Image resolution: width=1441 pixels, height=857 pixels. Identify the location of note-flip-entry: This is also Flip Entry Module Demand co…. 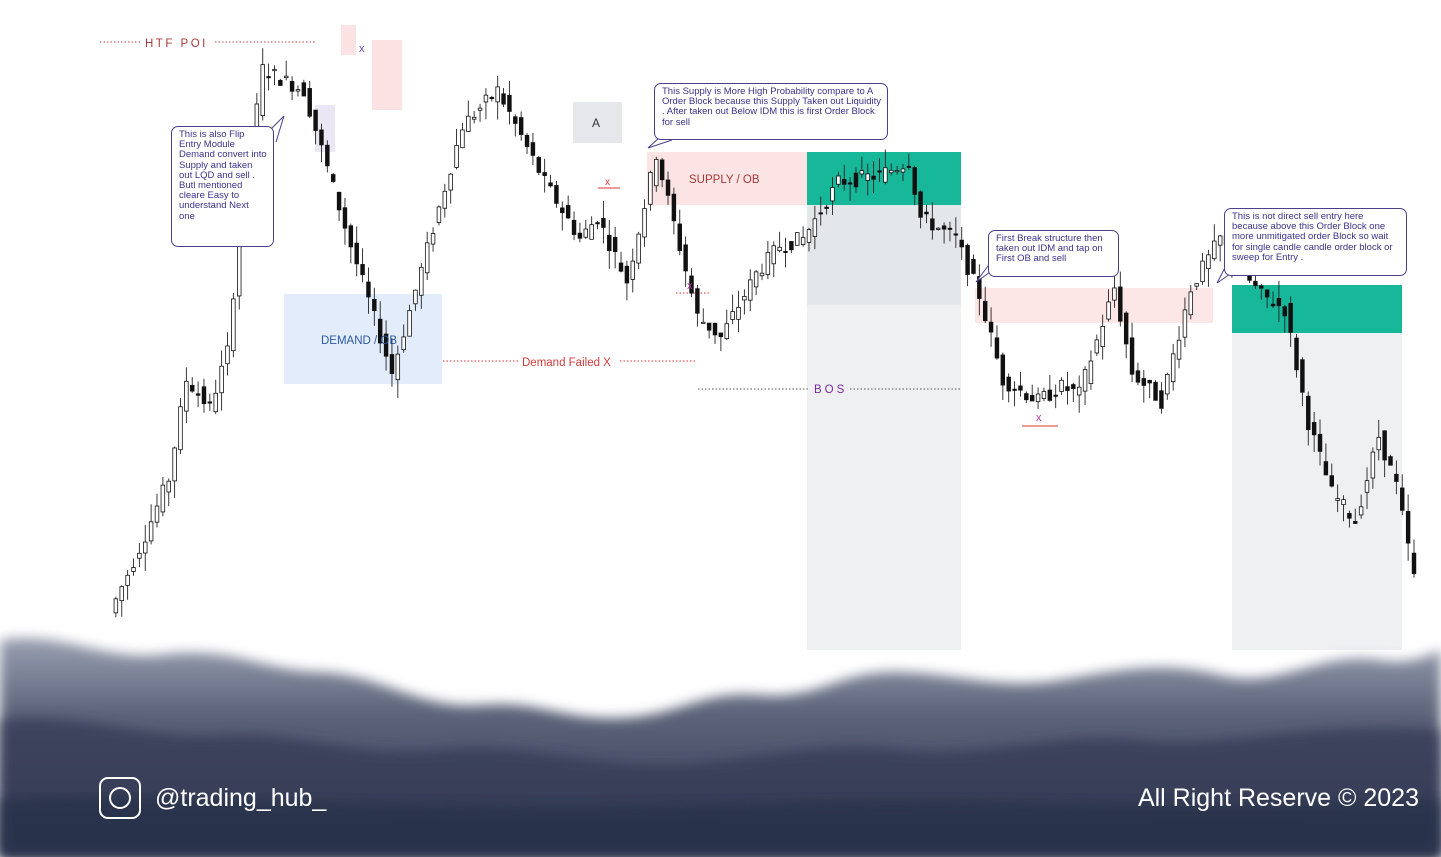
(222, 186).